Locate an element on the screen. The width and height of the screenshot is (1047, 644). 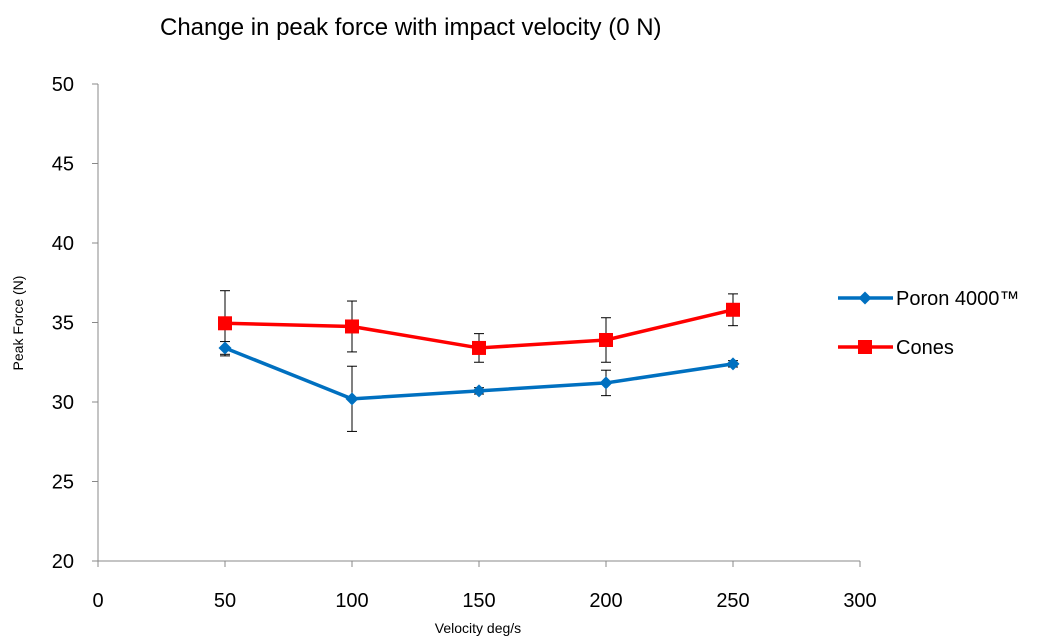
legend-label-cones: Cones is located at coordinates (925, 348).